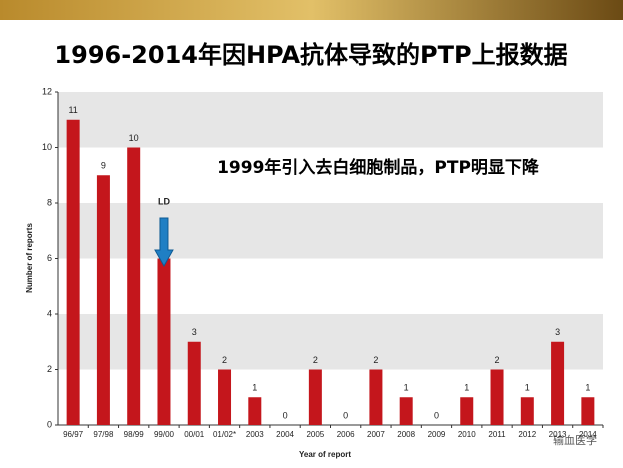 The image size is (623, 468). I want to click on x-tick-label: 2003, so click(255, 434).